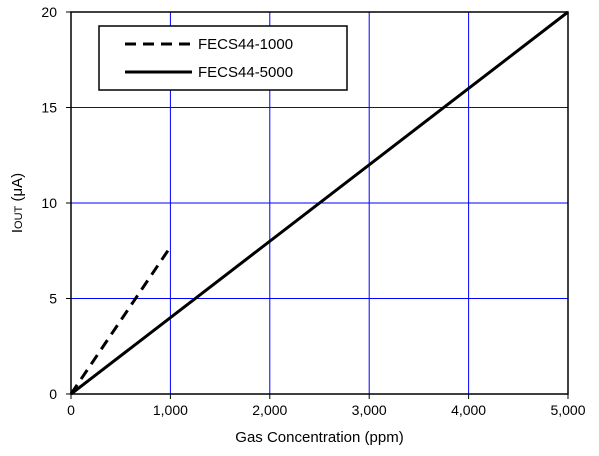 This screenshot has height=456, width=599. I want to click on y-axis-label-subscript: OUT, so click(19, 217).